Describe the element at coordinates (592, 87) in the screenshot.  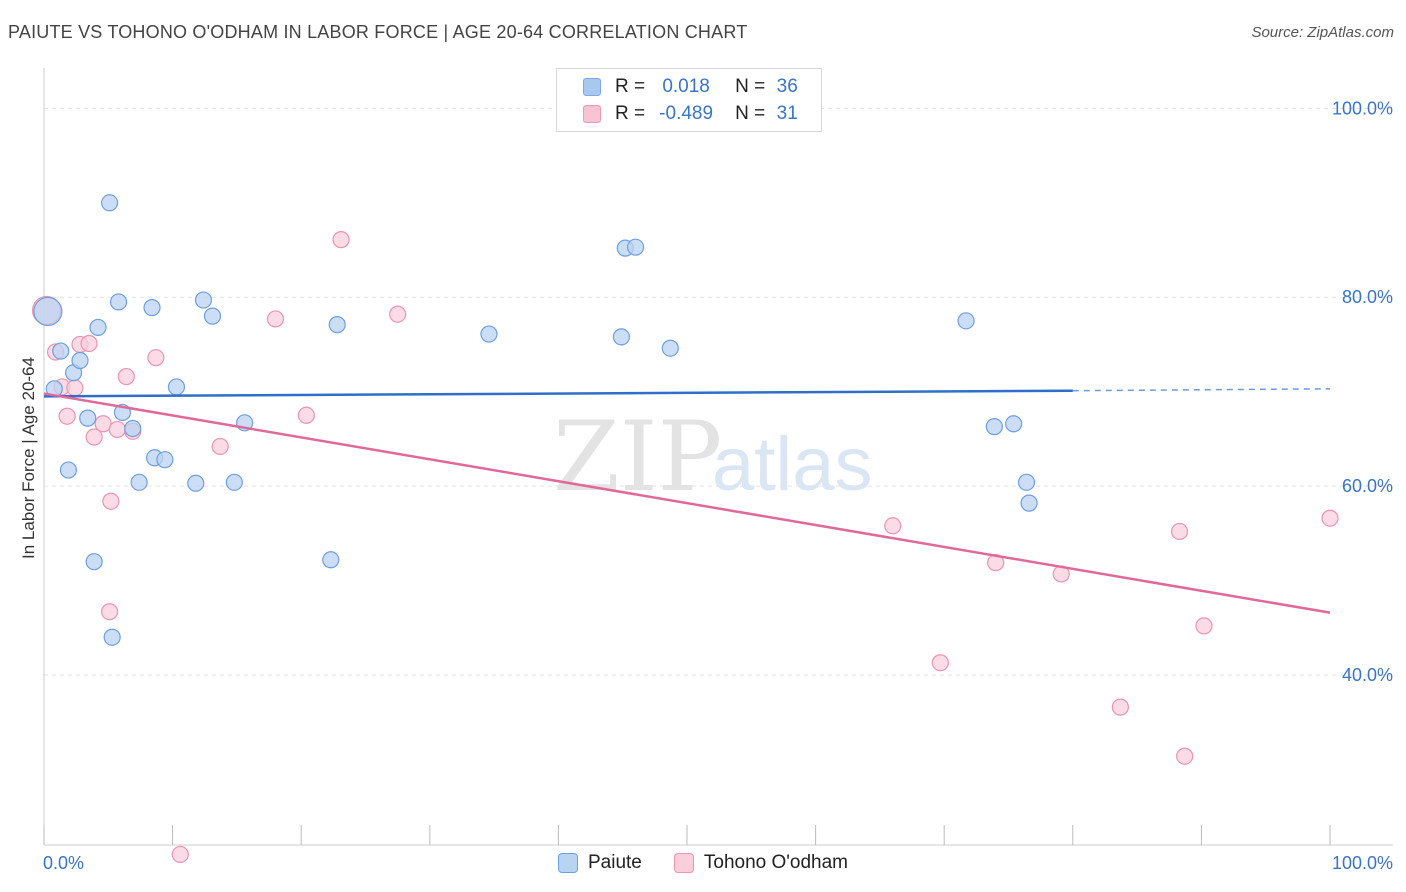
I see `paiute-swatch` at that location.